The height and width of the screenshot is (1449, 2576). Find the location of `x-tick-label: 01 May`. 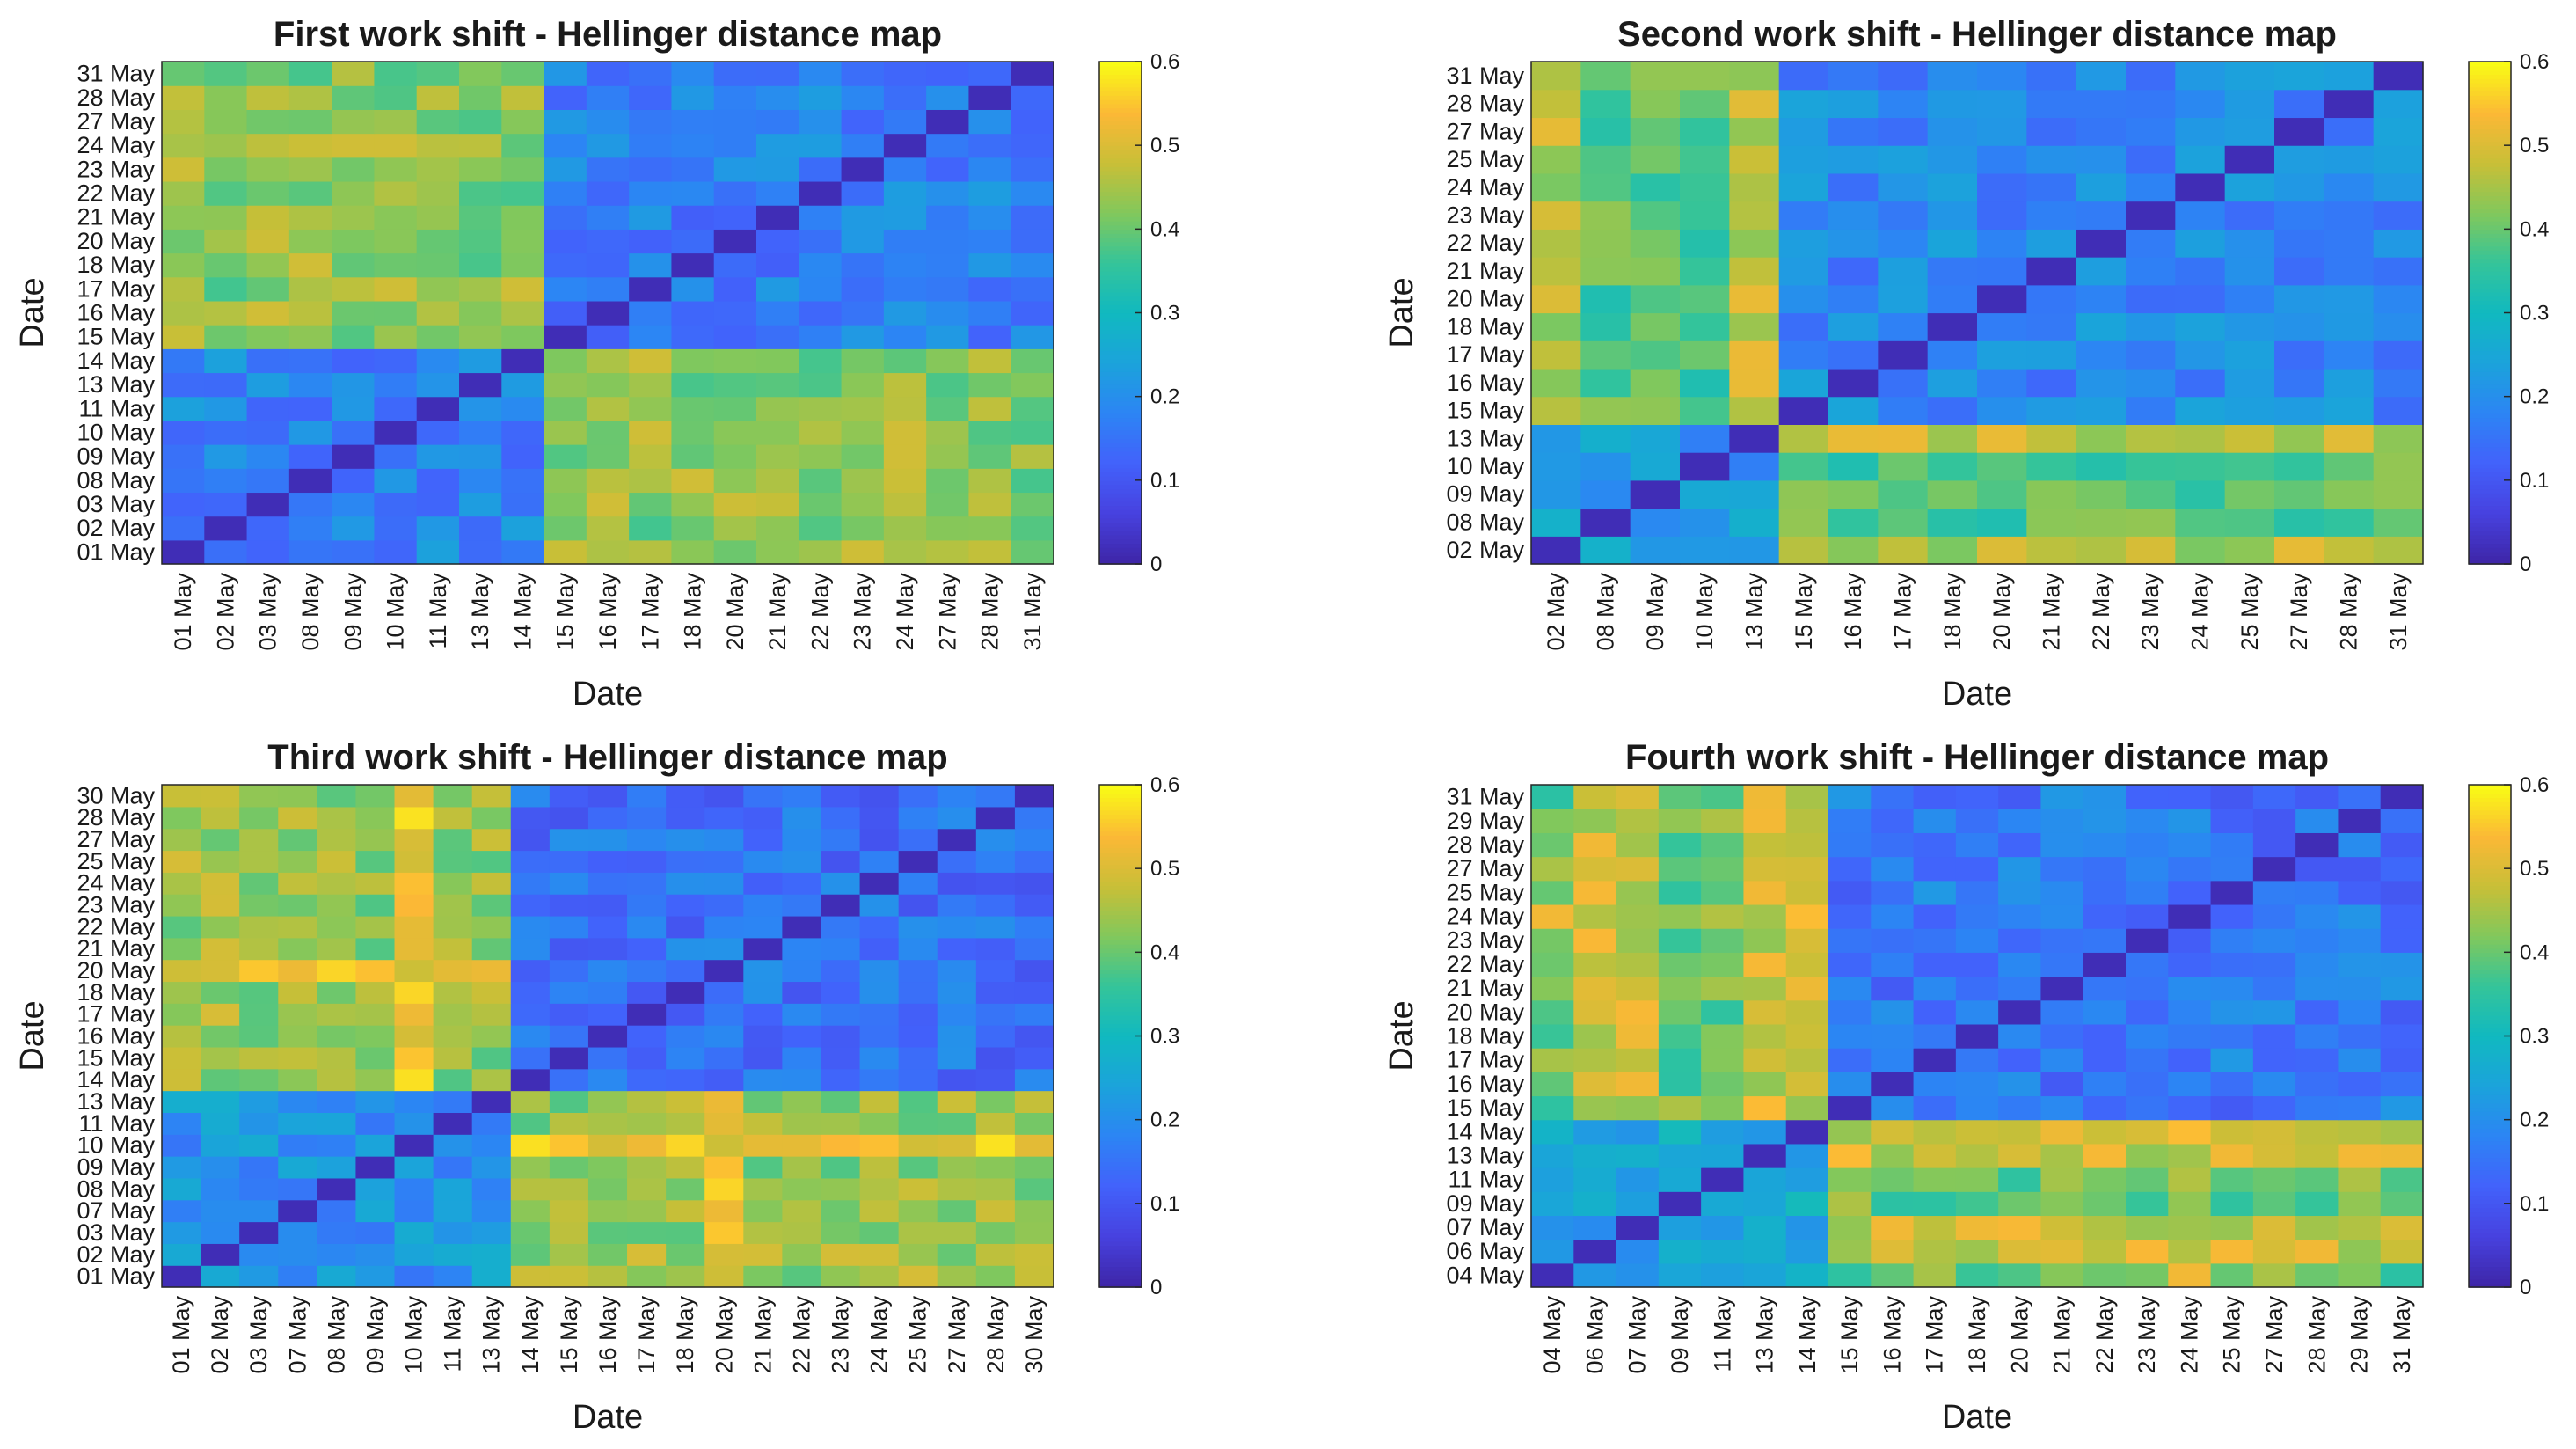

x-tick-label: 01 May is located at coordinates (183, 612).